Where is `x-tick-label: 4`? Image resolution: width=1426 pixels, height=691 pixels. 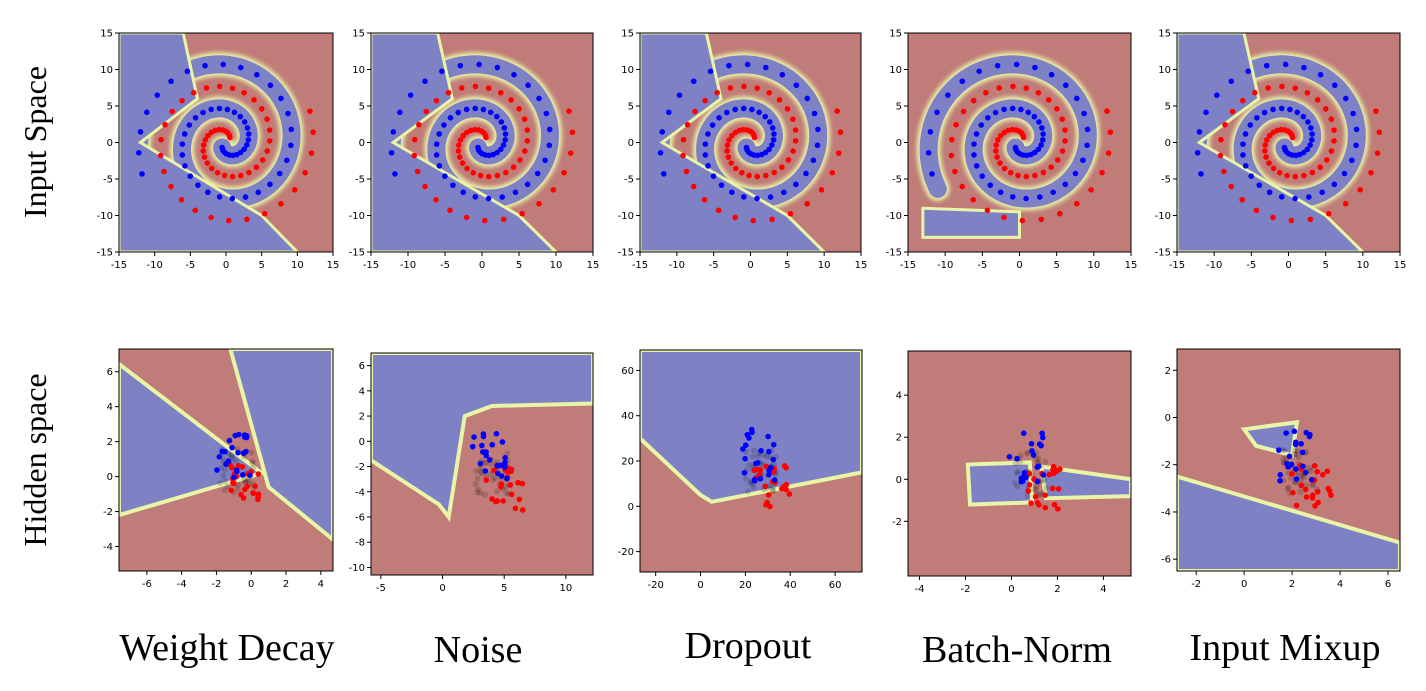 x-tick-label: 4 is located at coordinates (321, 584).